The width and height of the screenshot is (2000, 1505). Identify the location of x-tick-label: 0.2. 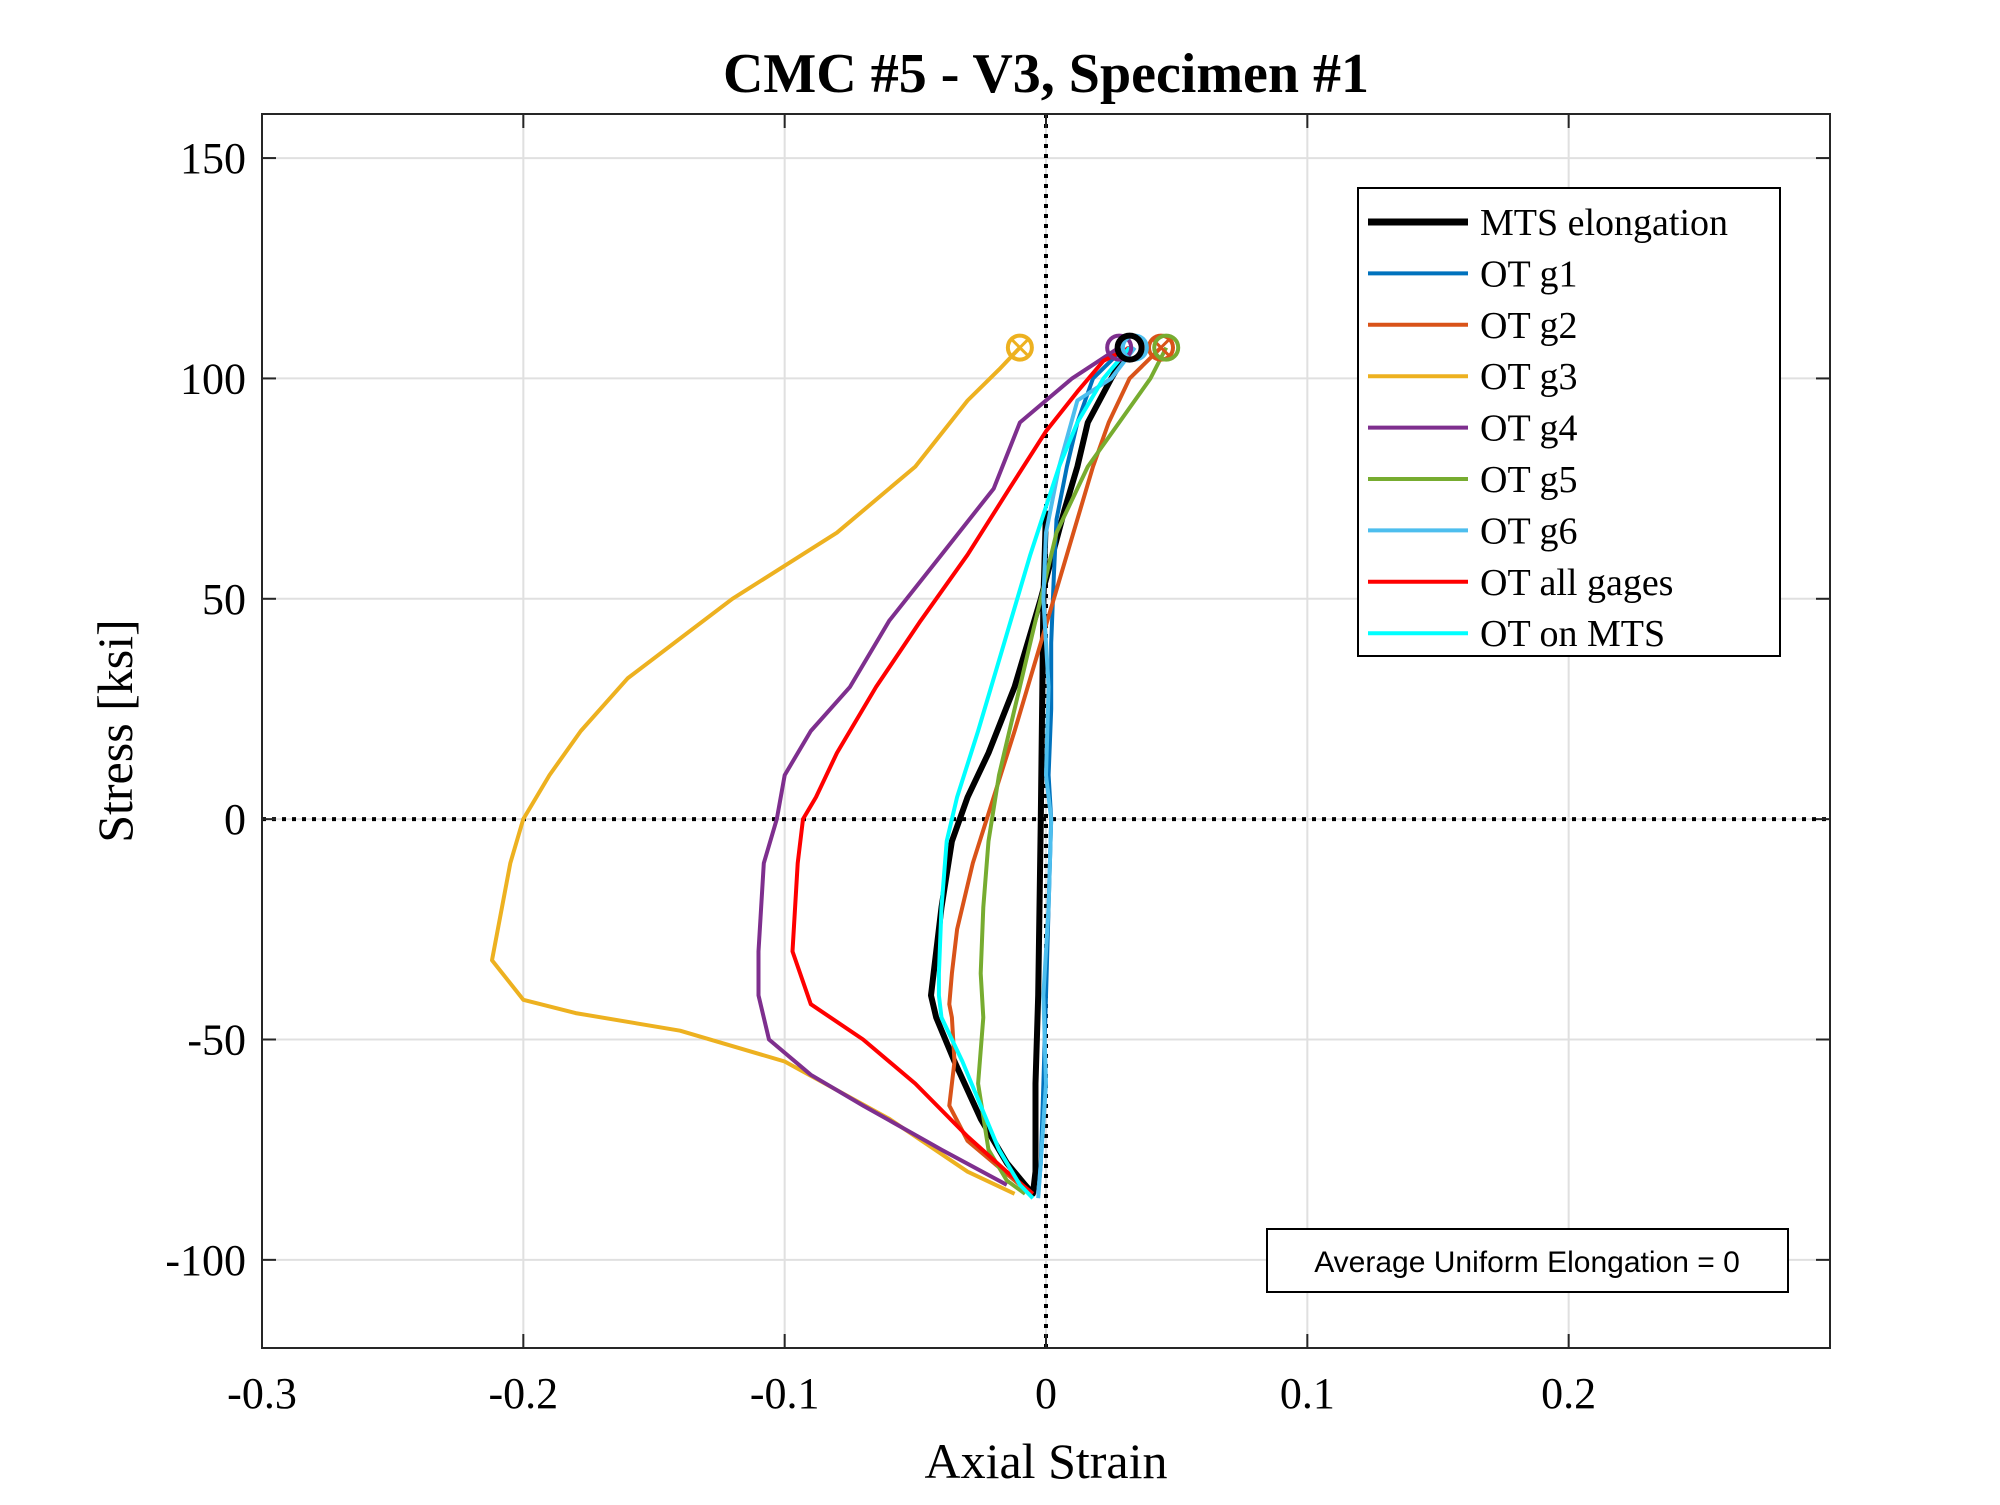
(1568, 1393).